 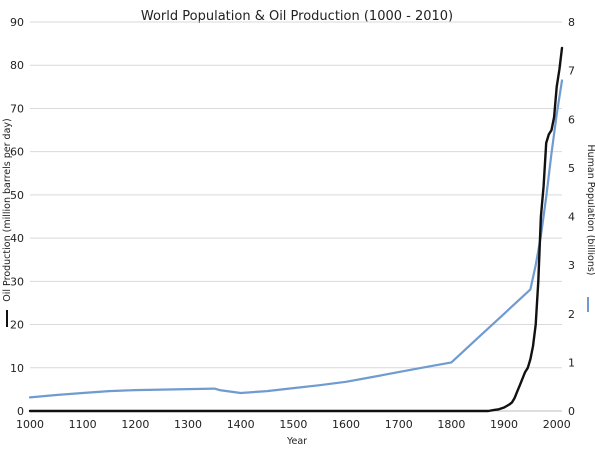 I want to click on y-right-axis-label: Human Population (billions), so click(x=590, y=210).